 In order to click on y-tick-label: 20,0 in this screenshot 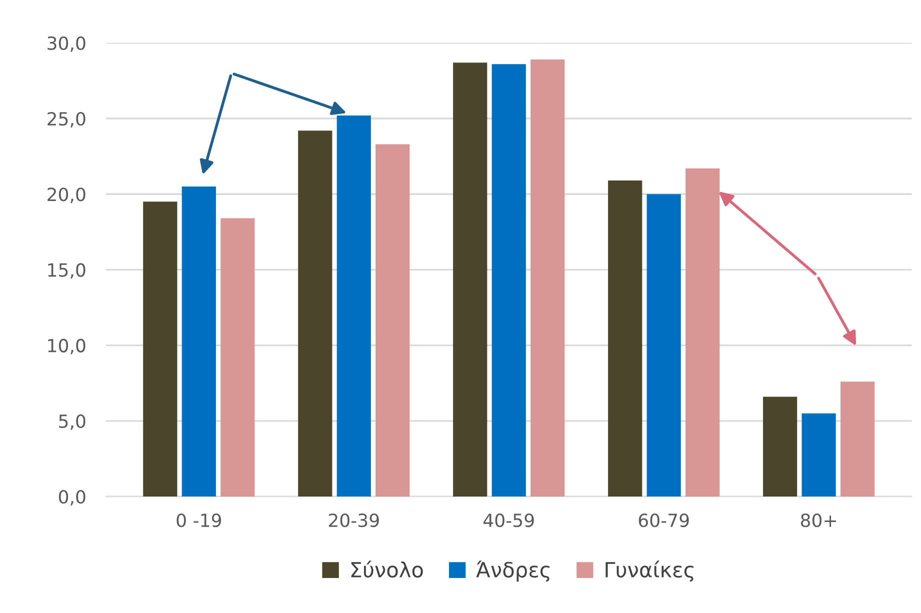, I will do `click(67, 196)`.